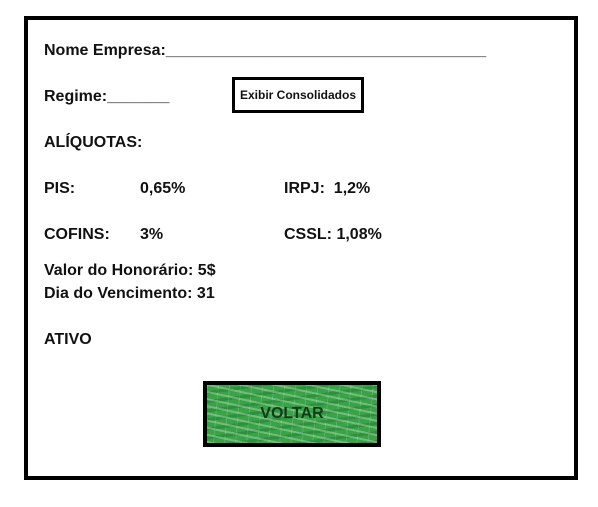 This screenshot has width=598, height=507. What do you see at coordinates (304, 188) in the screenshot?
I see `irpj-label: IRPJ:` at bounding box center [304, 188].